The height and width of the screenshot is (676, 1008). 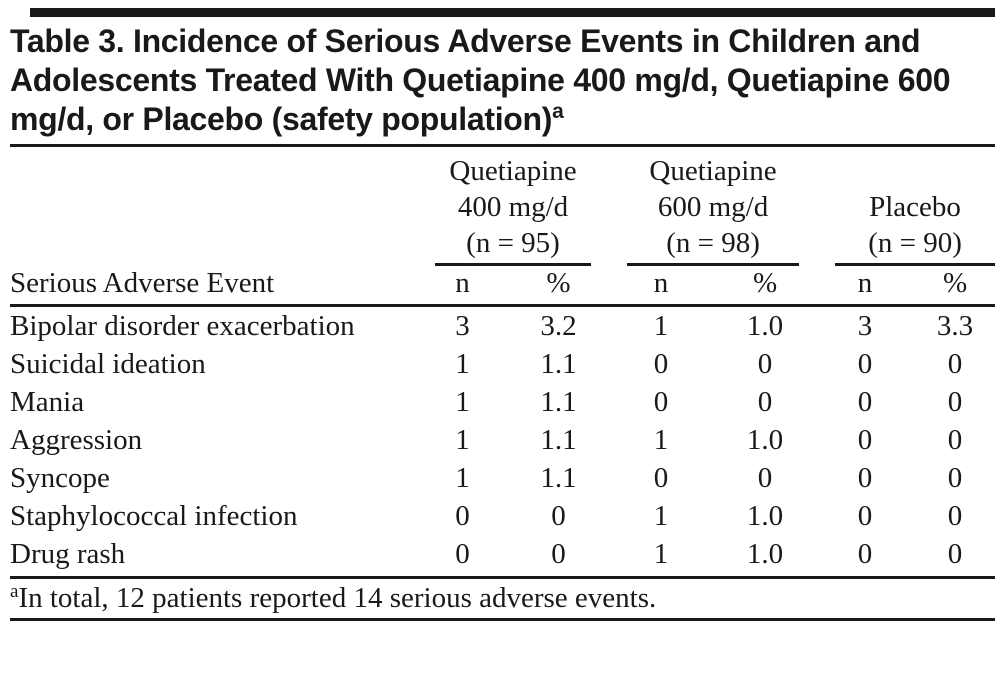 What do you see at coordinates (212, 402) in the screenshot?
I see `event-cell: Mania` at bounding box center [212, 402].